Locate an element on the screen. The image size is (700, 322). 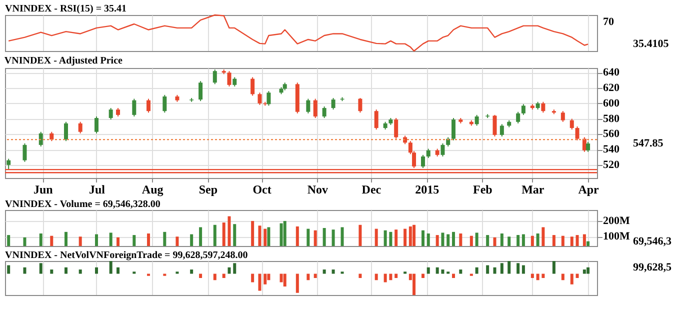
x-tick-label: Jun is located at coordinates (43, 189).